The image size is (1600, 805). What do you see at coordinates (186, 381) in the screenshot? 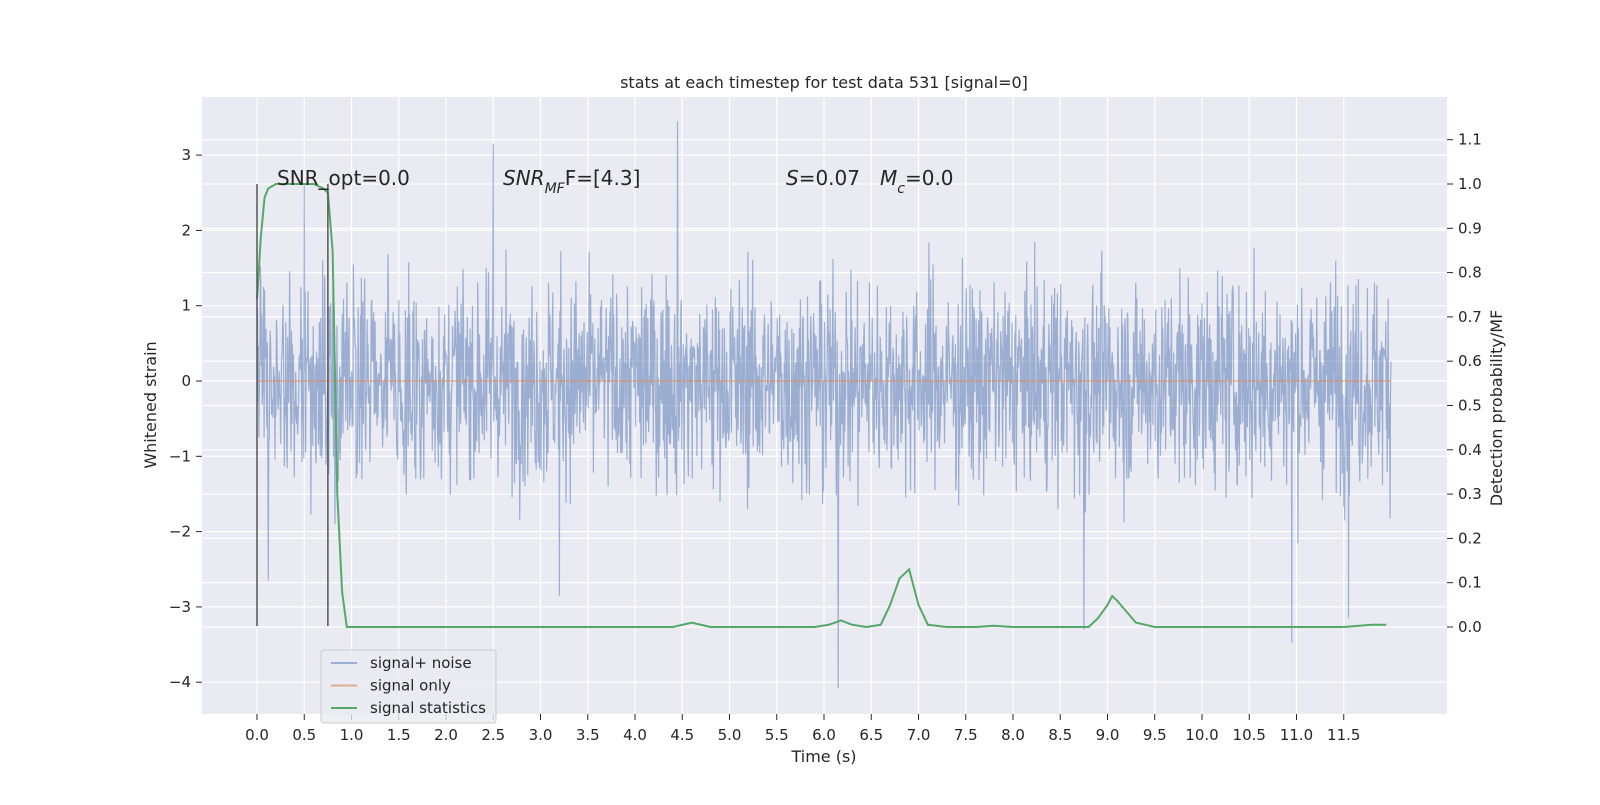
I see `y-tick-label: 0` at bounding box center [186, 381].